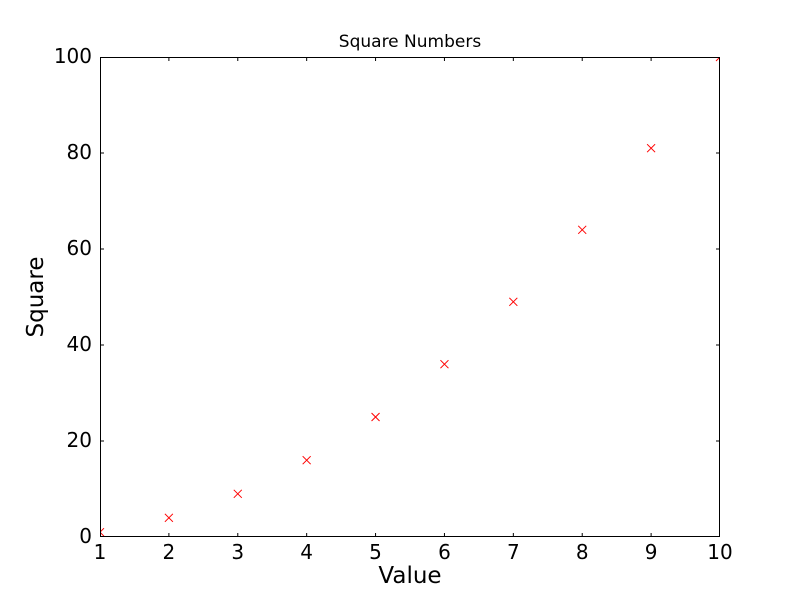  Describe the element at coordinates (169, 552) in the screenshot. I see `x-tick-label: 2` at that location.